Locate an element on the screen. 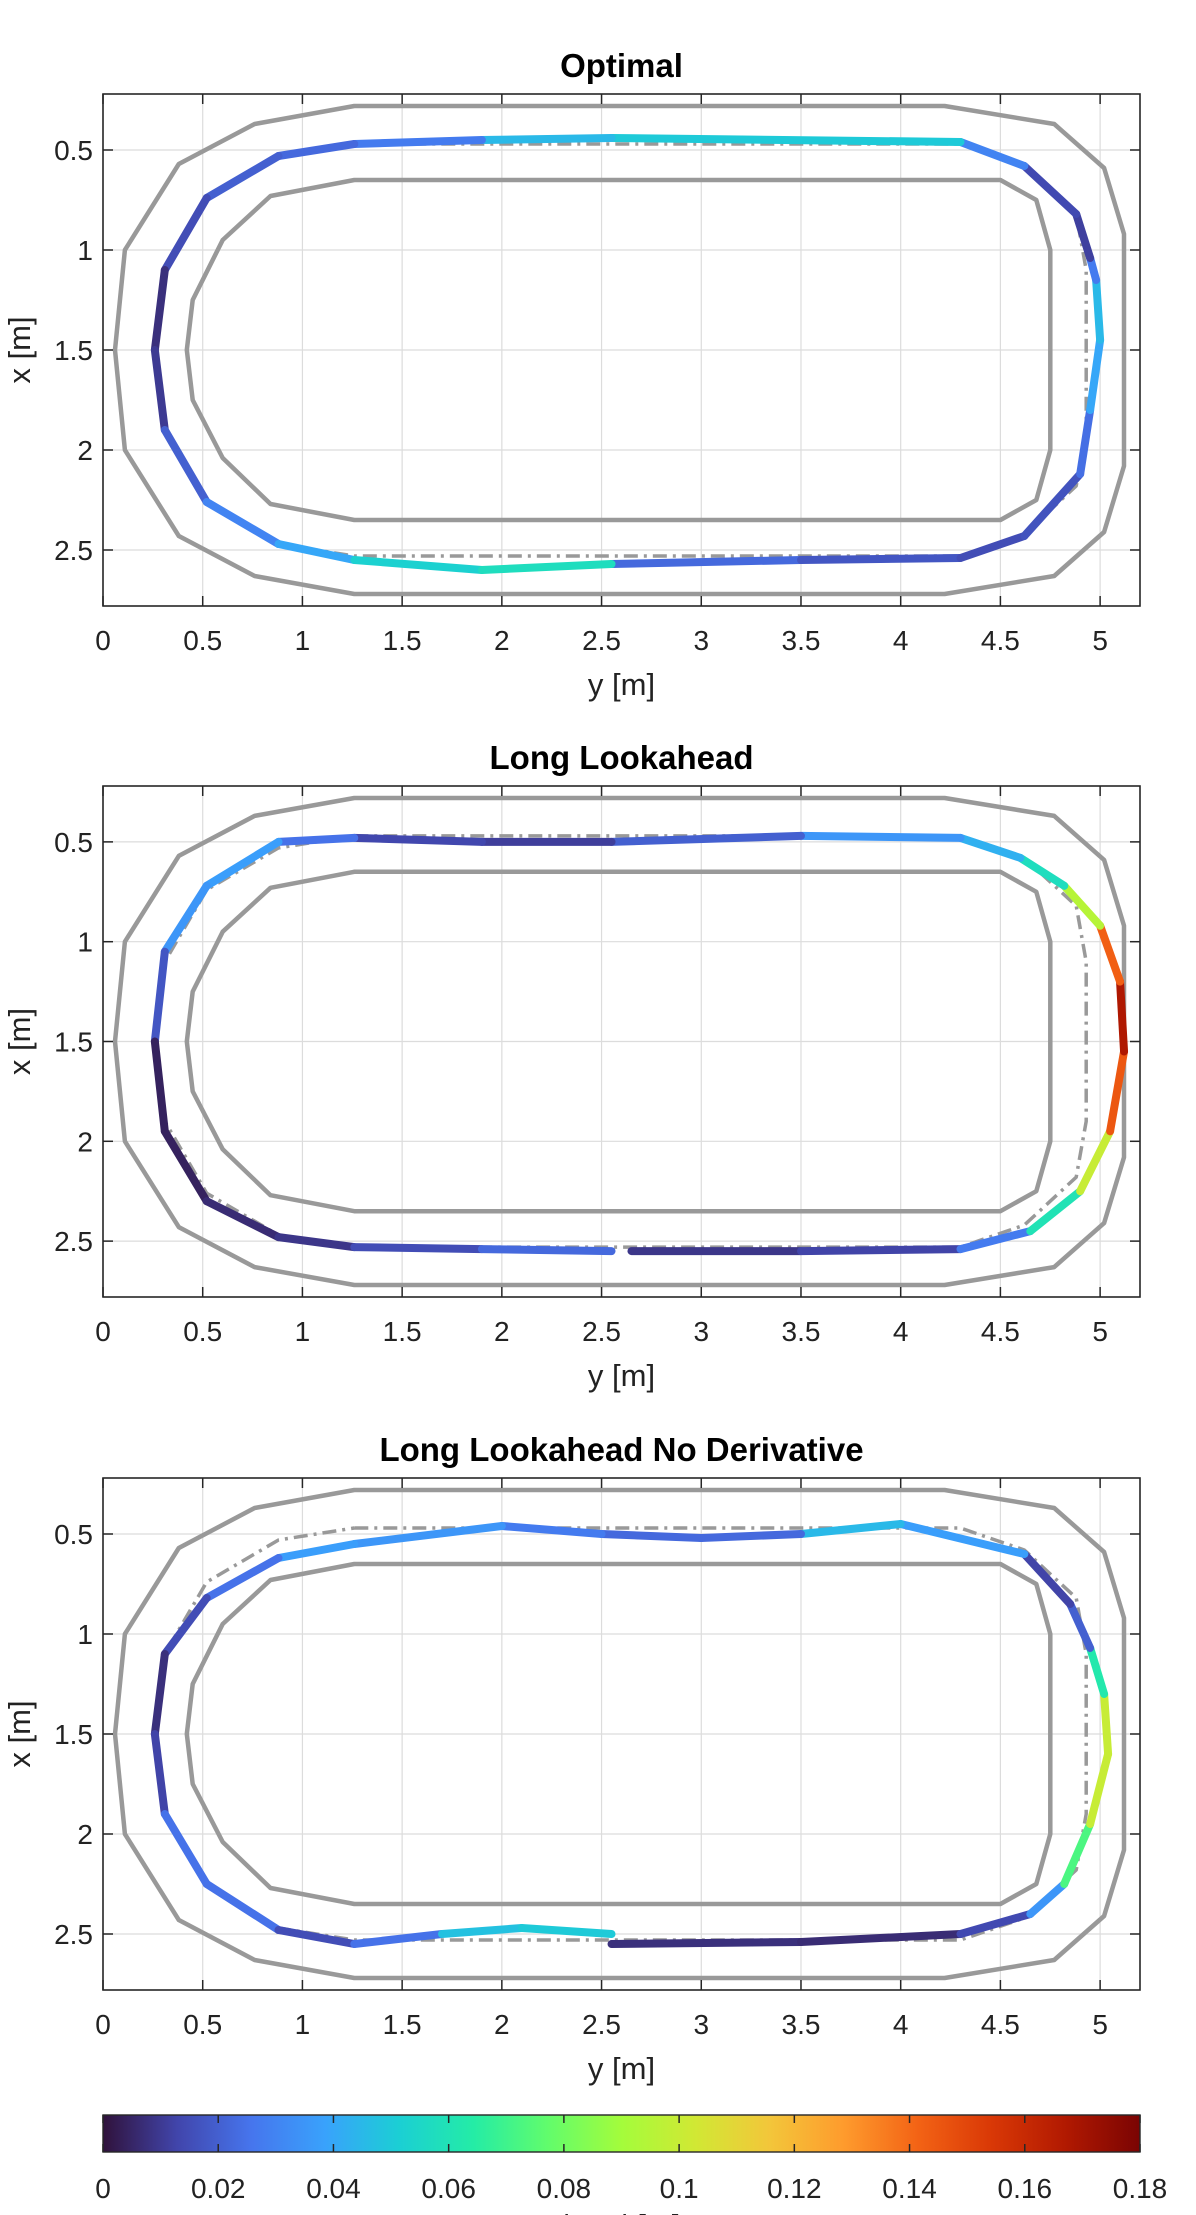  colorbar-tick-label: 0.04 is located at coordinates (333, 2188).